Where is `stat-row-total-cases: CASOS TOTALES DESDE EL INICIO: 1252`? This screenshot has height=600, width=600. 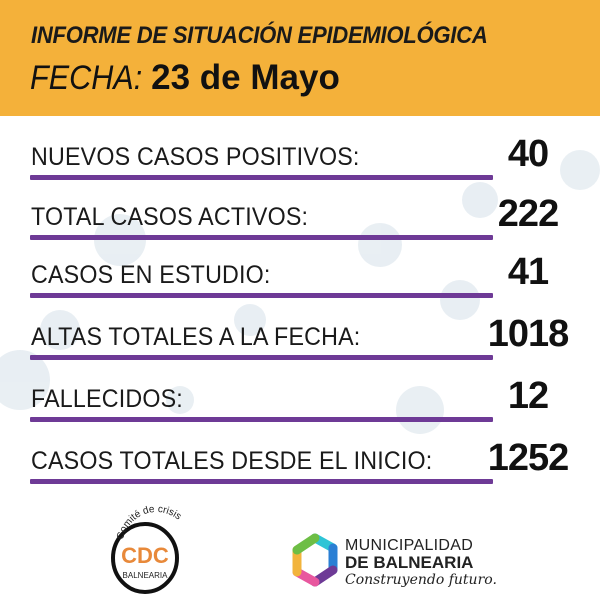 stat-row-total-cases: CASOS TOTALES DESDE EL INICIO: 1252 is located at coordinates (300, 456).